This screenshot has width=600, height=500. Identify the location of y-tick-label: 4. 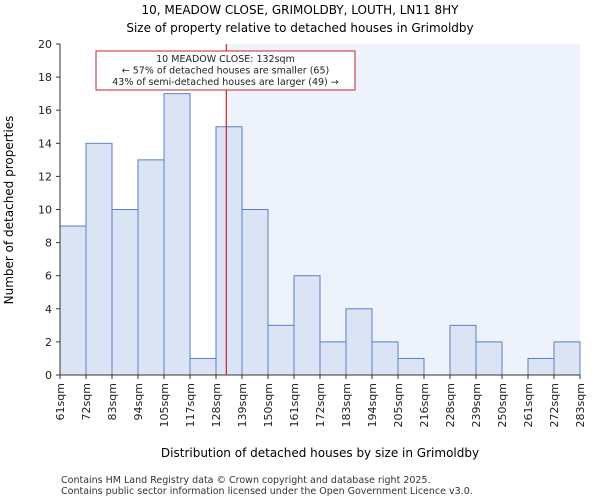
(48, 309).